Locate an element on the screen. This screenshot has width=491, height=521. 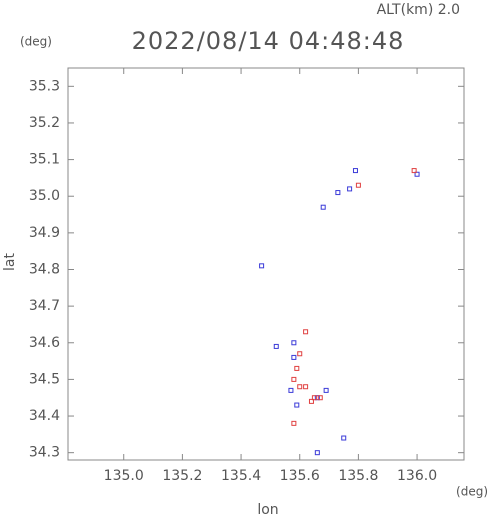
y-tick-label: 35.1 is located at coordinates (44, 160).